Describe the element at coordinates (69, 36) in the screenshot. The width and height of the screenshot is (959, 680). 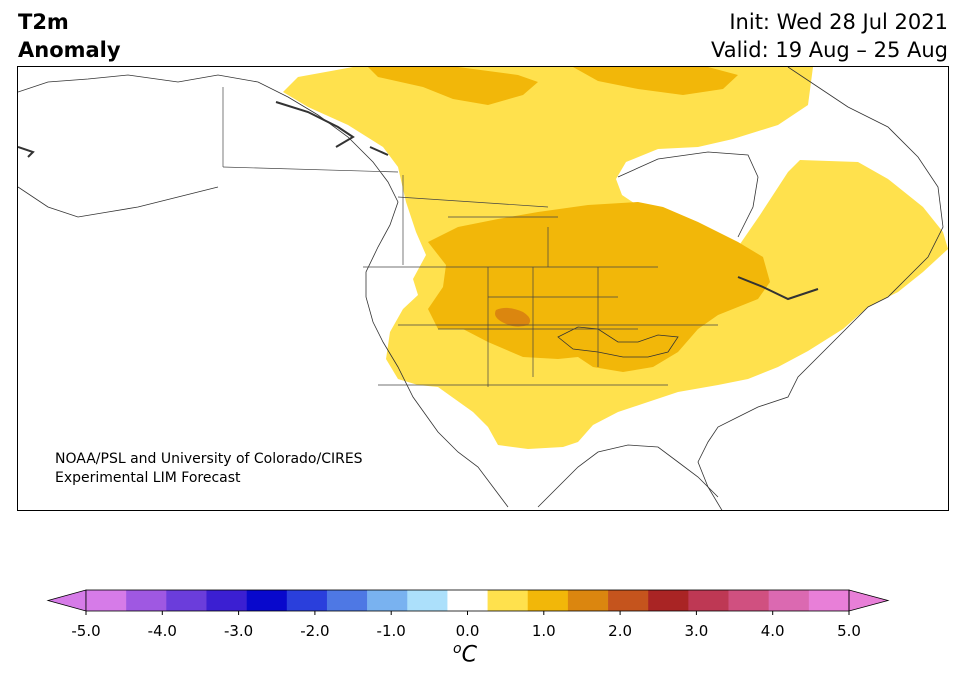
I see `map-title: T2m Anomaly` at that location.